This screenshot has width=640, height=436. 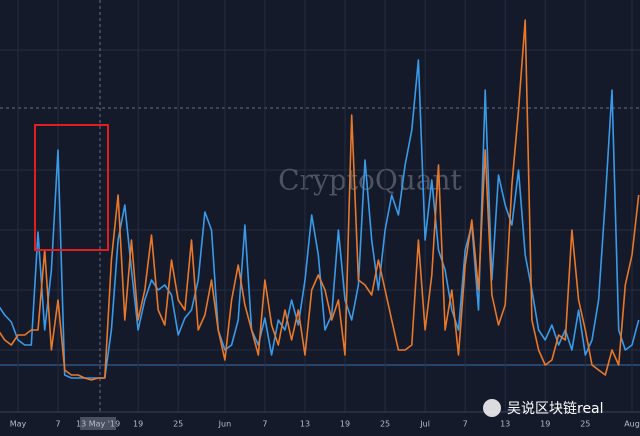 I want to click on watermark: CryptoQuant, so click(x=370, y=180).